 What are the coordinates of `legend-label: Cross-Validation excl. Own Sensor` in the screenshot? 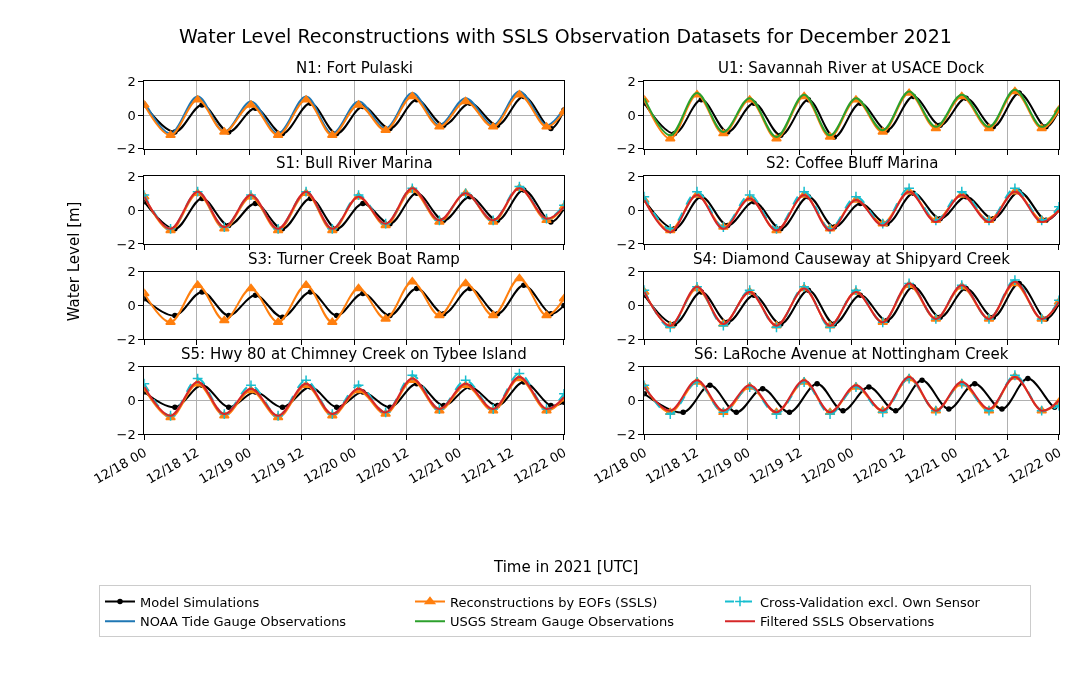 It's located at (870, 602).